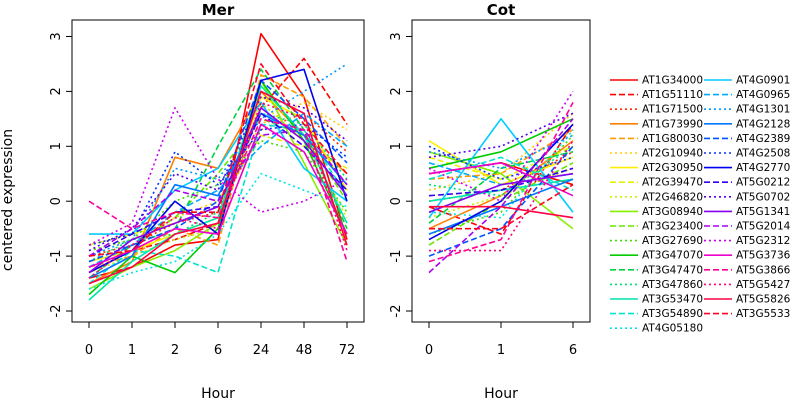 This screenshot has height=400, width=800. What do you see at coordinates (747, 124) in the screenshot?
I see `legend-entry: AT4G2128` at bounding box center [747, 124].